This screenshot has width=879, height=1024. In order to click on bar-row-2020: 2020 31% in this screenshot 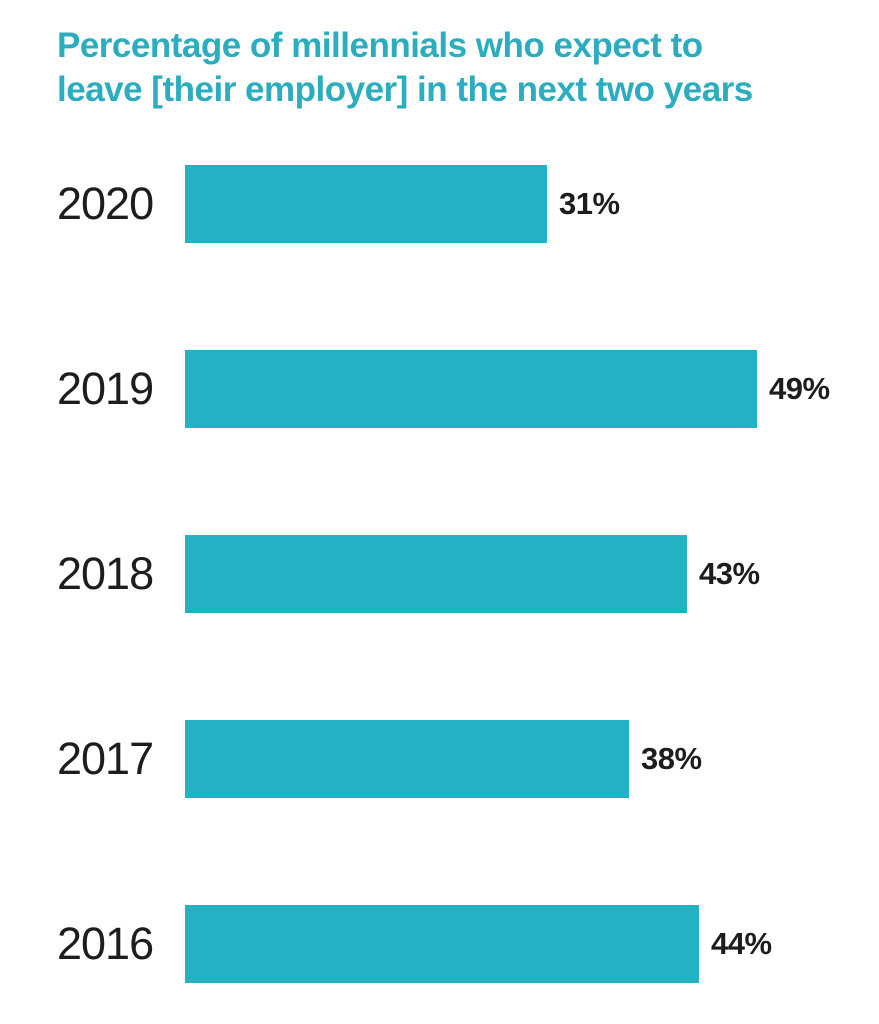, I will do `click(457, 204)`.